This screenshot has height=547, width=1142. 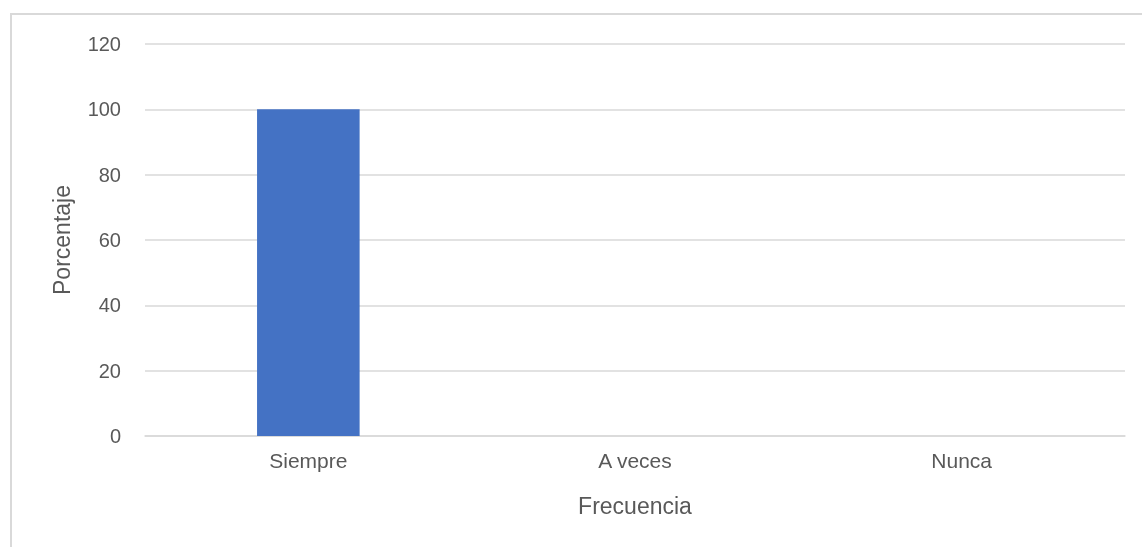 I want to click on y-axis-title: Porcentaje, so click(x=61, y=240).